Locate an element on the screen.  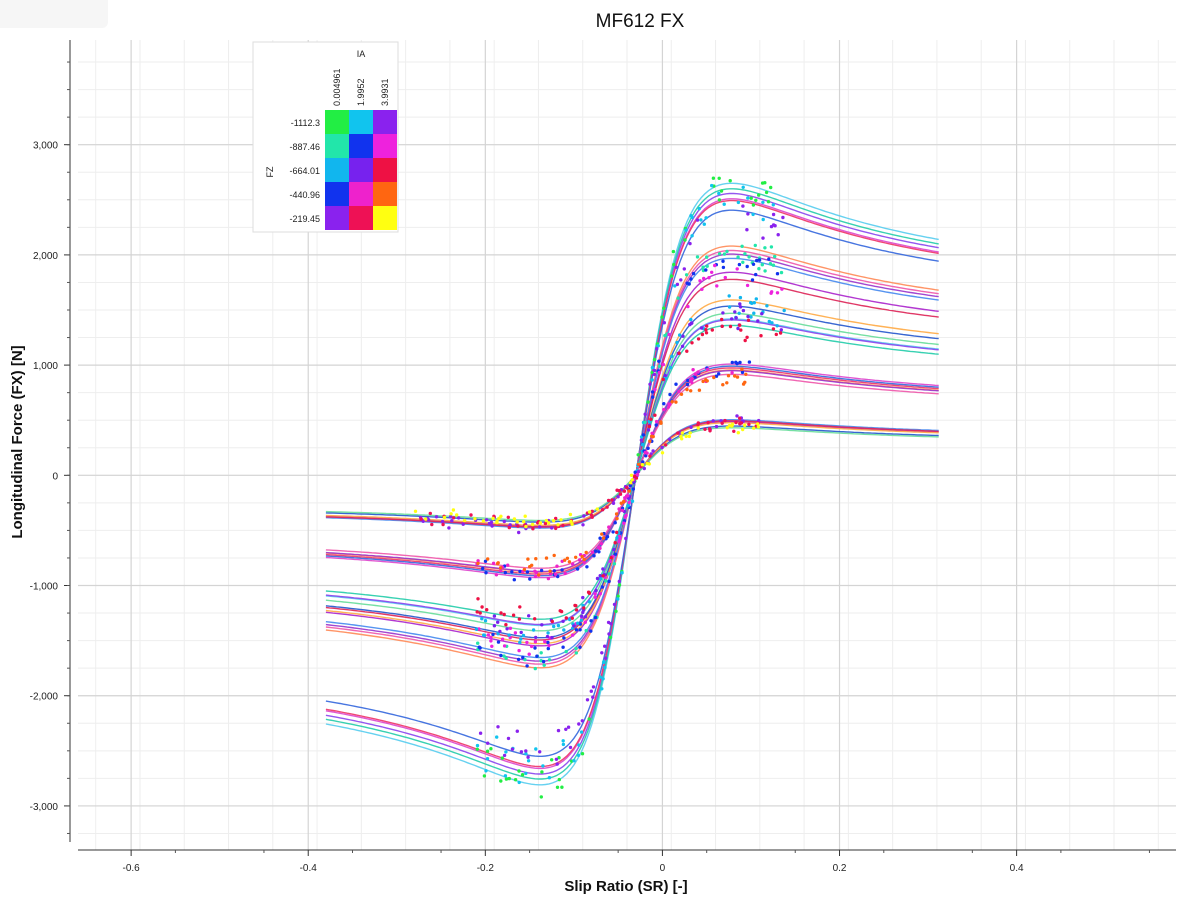
legend-swatch is located at coordinates (337, 170).